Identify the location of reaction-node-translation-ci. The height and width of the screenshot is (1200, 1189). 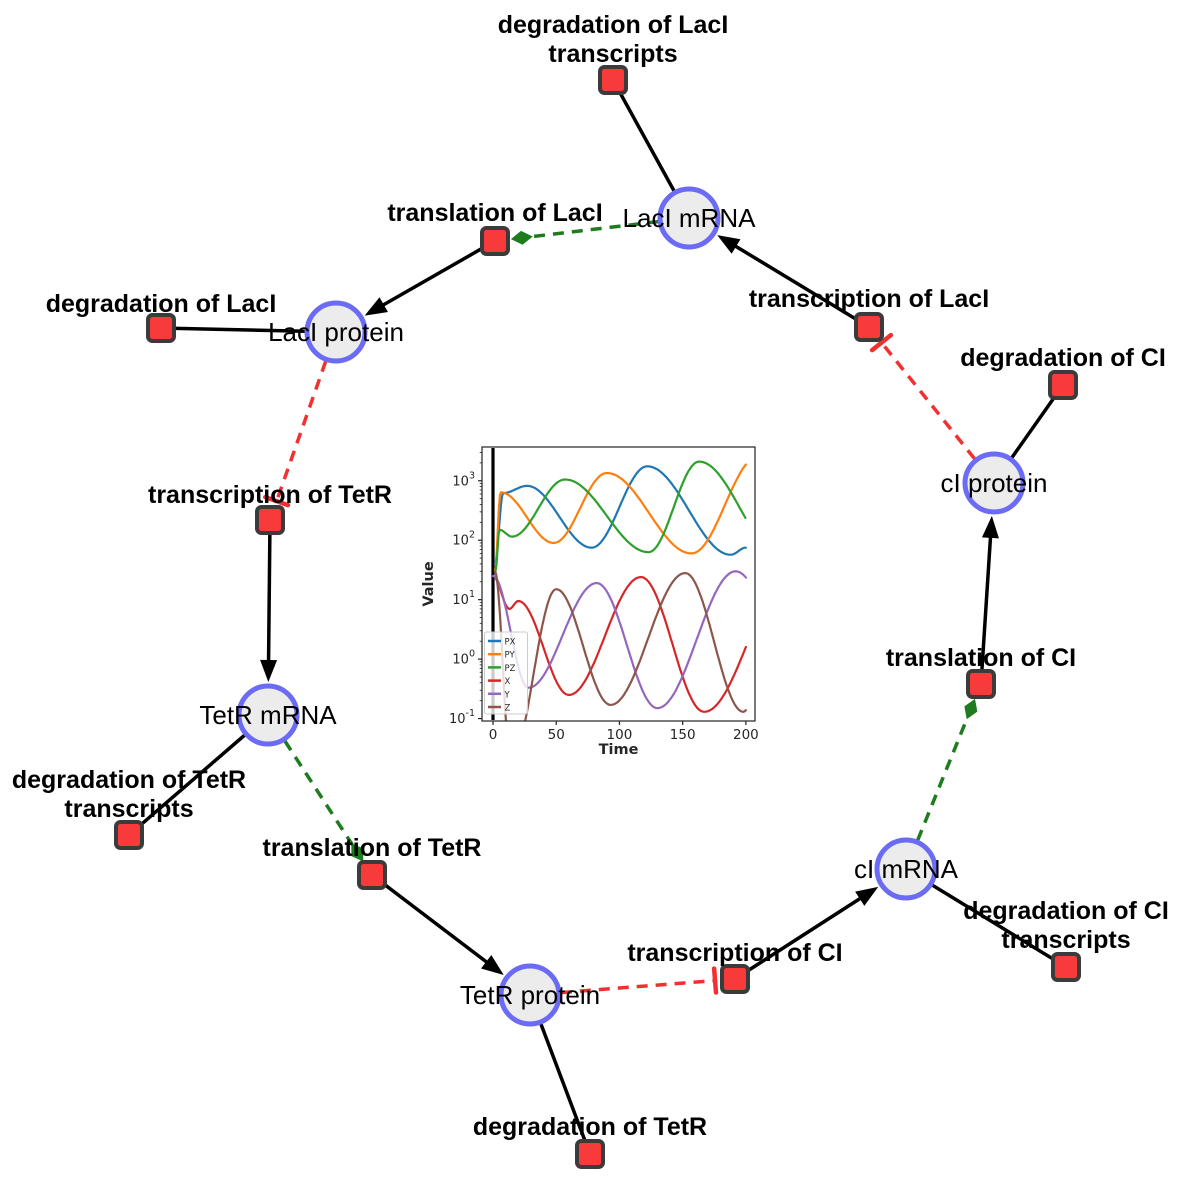
(981, 684).